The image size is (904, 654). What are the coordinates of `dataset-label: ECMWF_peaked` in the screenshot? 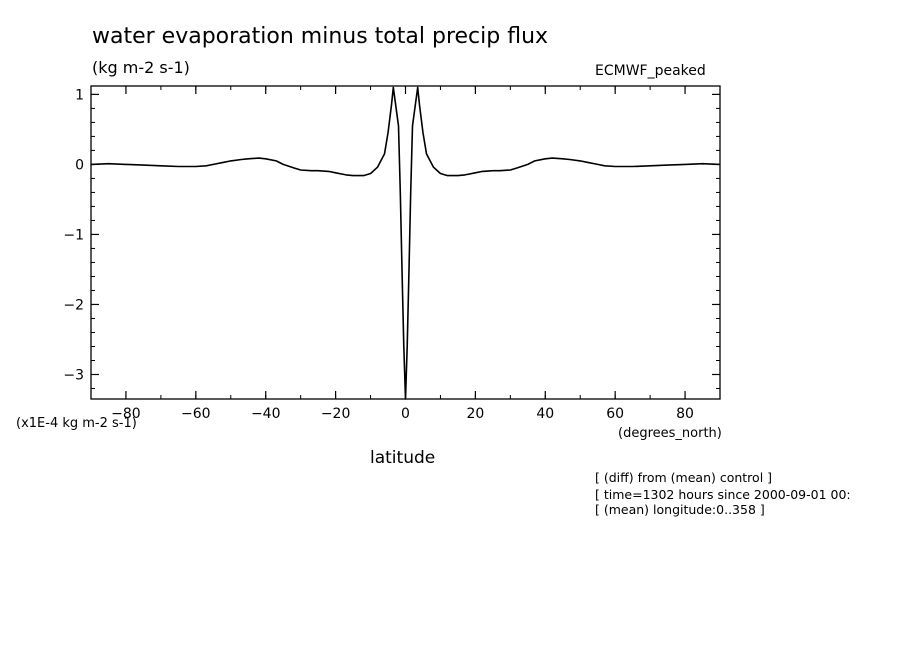 It's located at (650, 71).